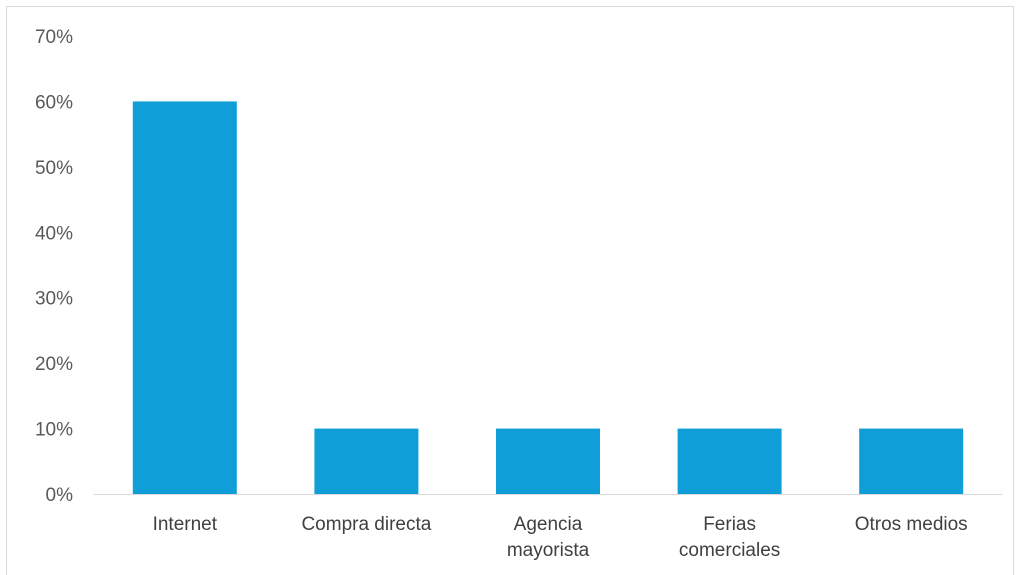  What do you see at coordinates (54, 430) in the screenshot?
I see `y-tick-label: 10%` at bounding box center [54, 430].